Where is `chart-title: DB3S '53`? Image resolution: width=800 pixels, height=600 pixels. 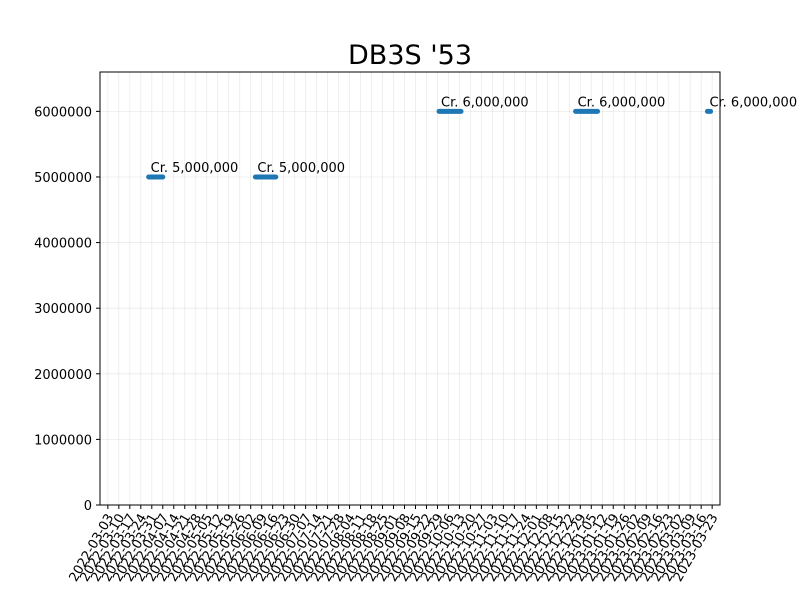
chart-title: DB3S '53 is located at coordinates (410, 55).